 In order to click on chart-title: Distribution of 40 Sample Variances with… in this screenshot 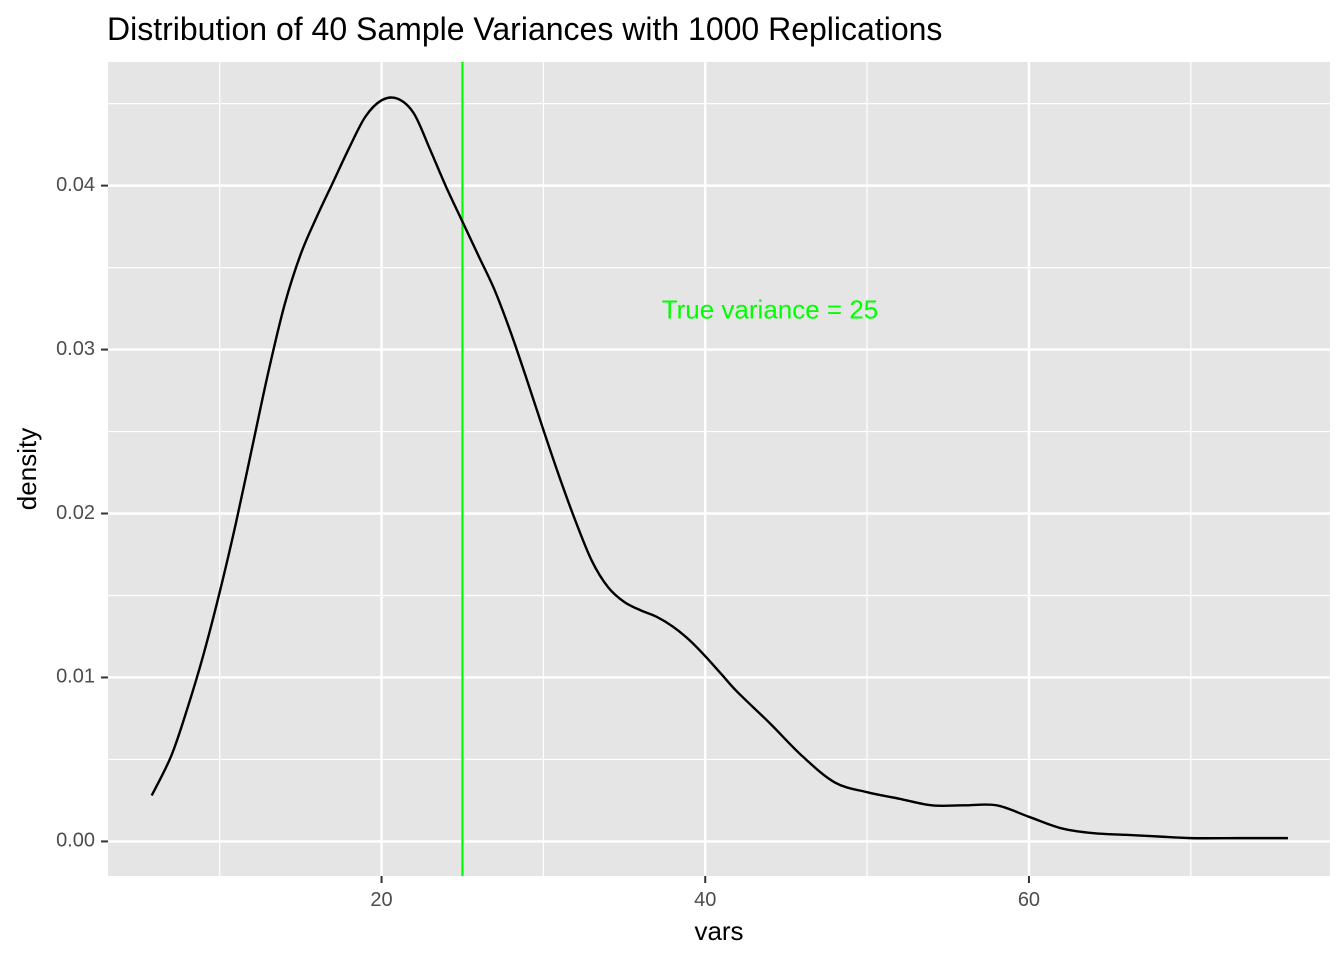, I will do `click(524, 29)`.